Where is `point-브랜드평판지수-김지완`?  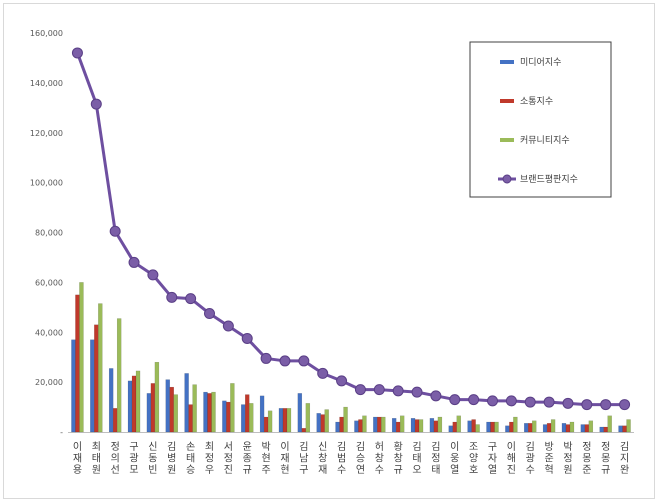 point-브랜드평판지수-김지완 is located at coordinates (625, 405).